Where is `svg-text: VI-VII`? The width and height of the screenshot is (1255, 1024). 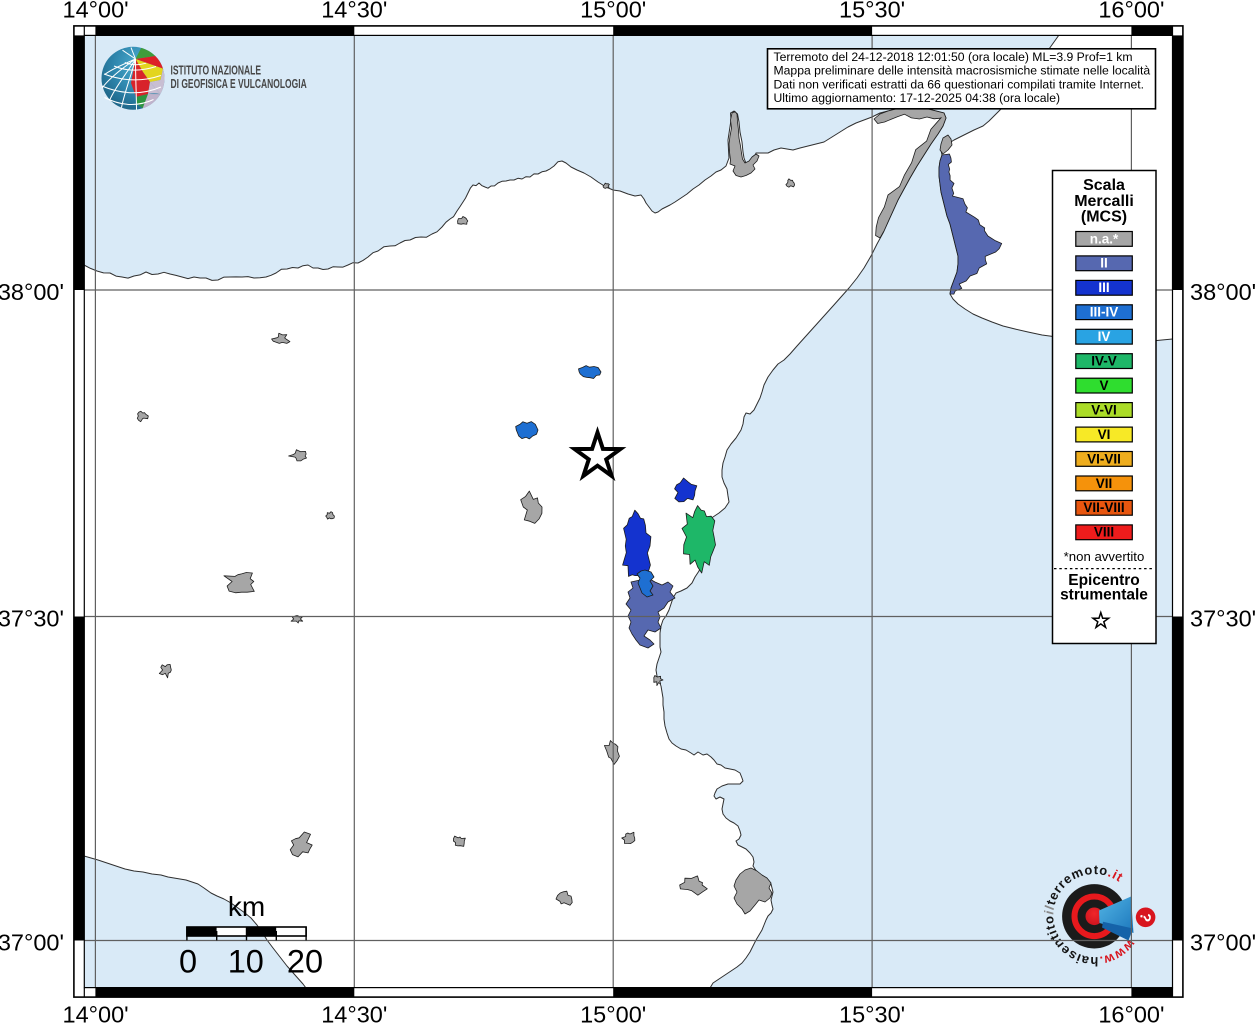 svg-text: VI-VII is located at coordinates (1104, 458).